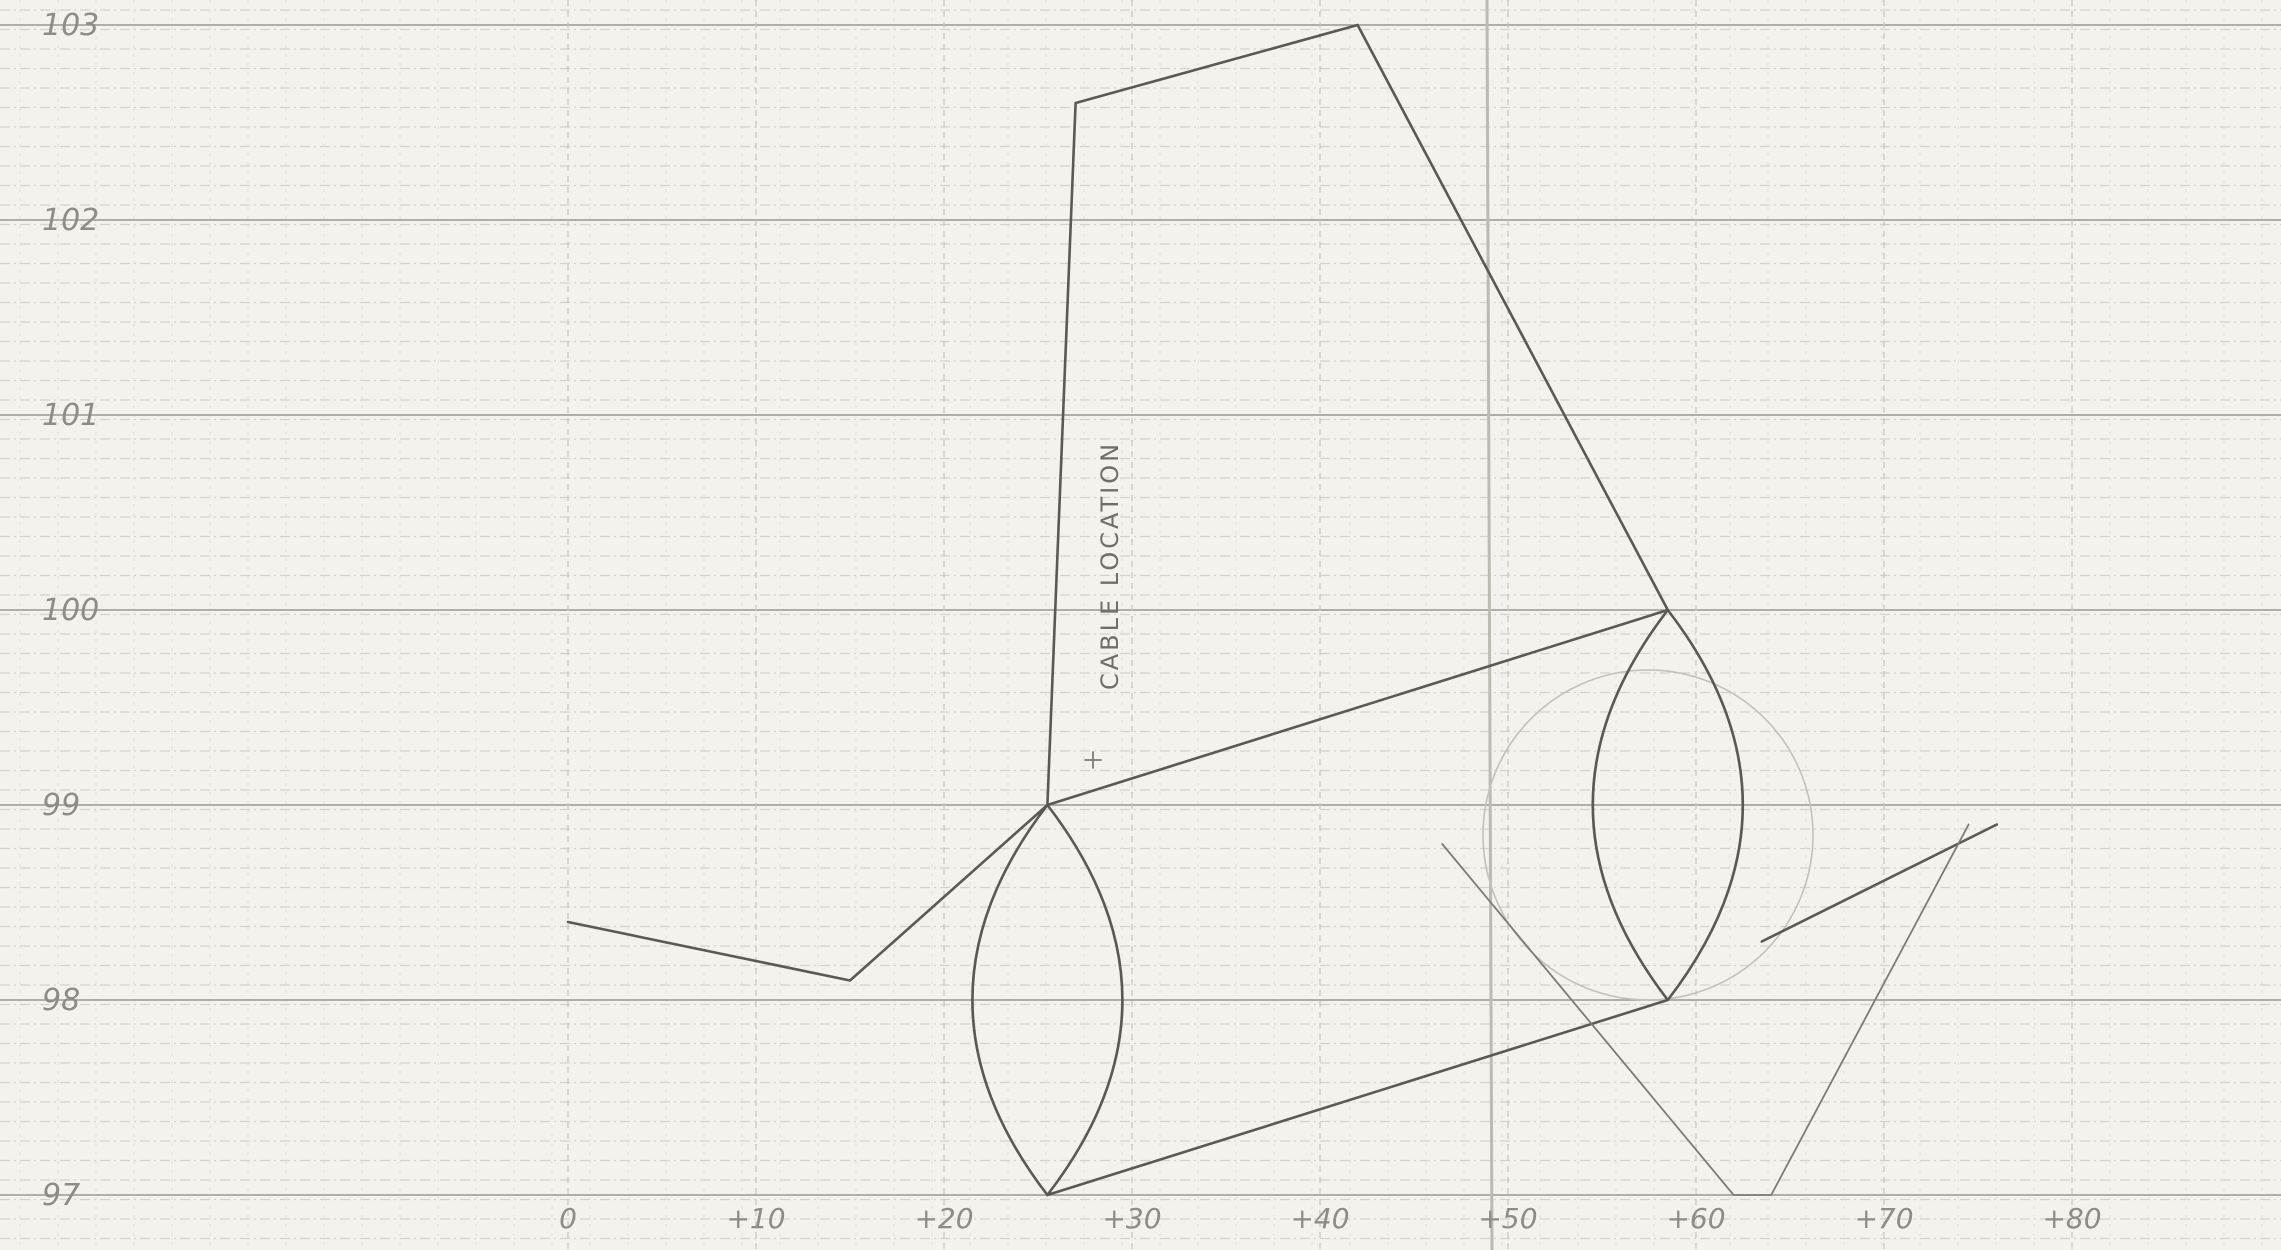 Image resolution: width=2281 pixels, height=1250 pixels. What do you see at coordinates (61, 1195) in the screenshot?
I see `elevation-label: 97` at bounding box center [61, 1195].